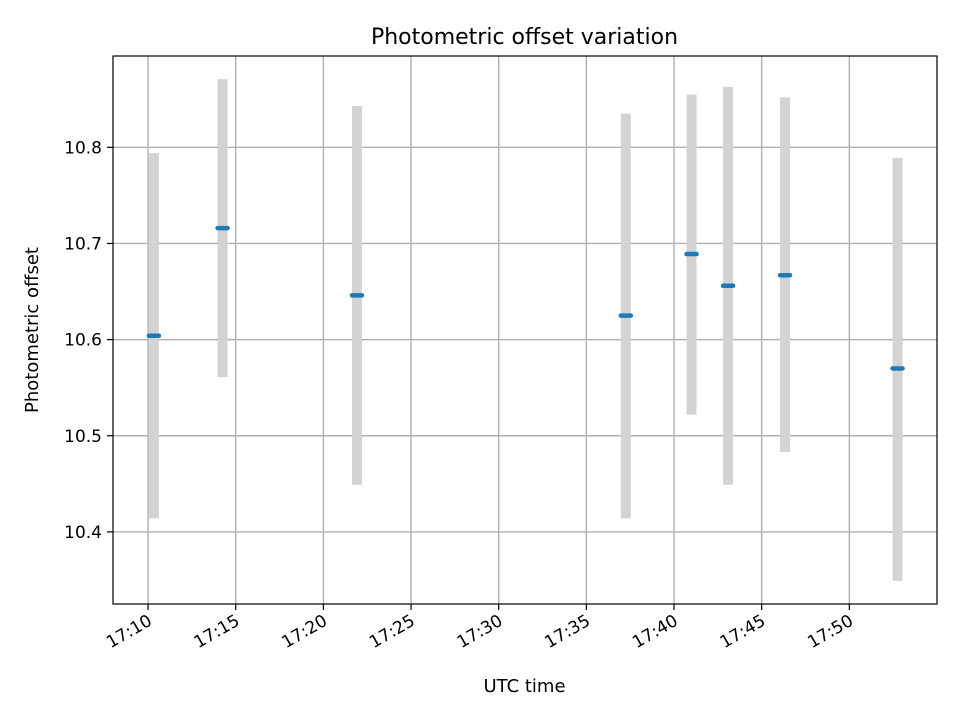  What do you see at coordinates (83, 148) in the screenshot?
I see `y-tick-label: 10.8` at bounding box center [83, 148].